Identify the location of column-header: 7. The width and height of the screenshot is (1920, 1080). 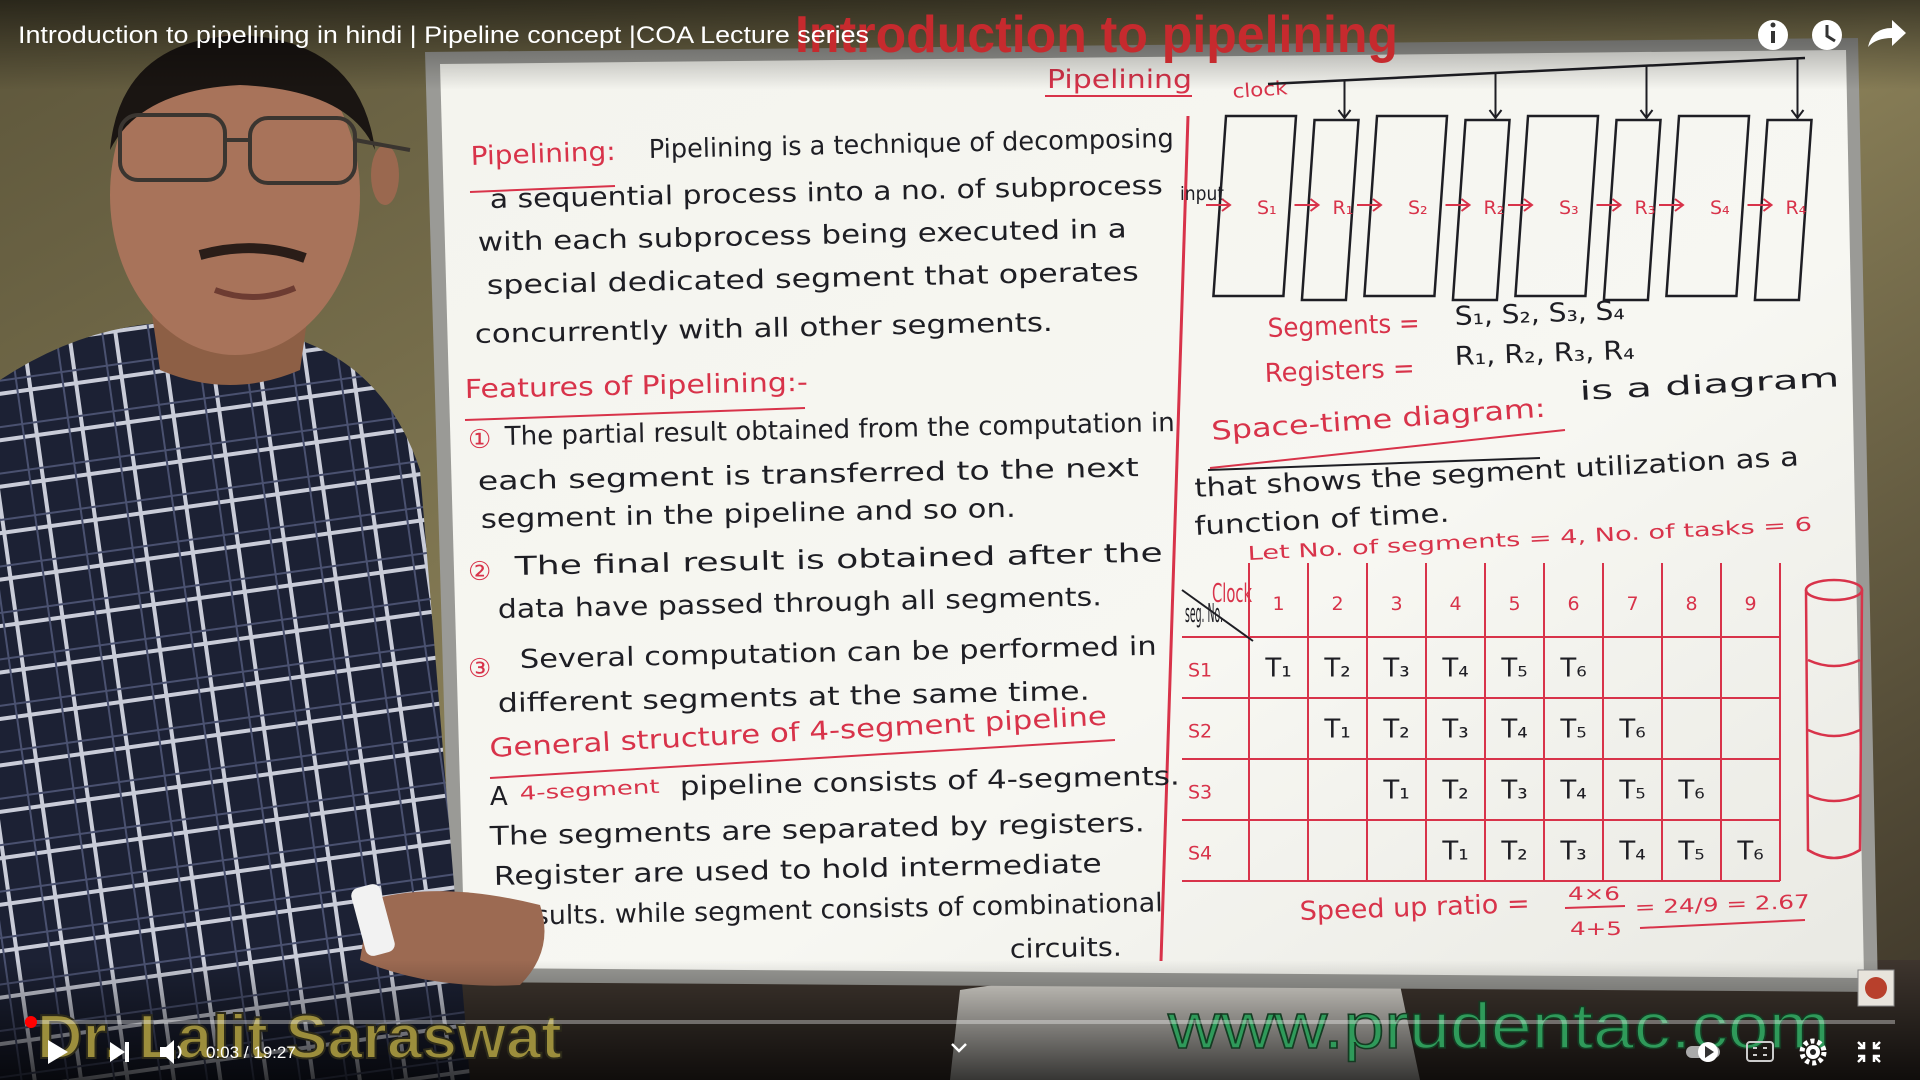
(1632, 604).